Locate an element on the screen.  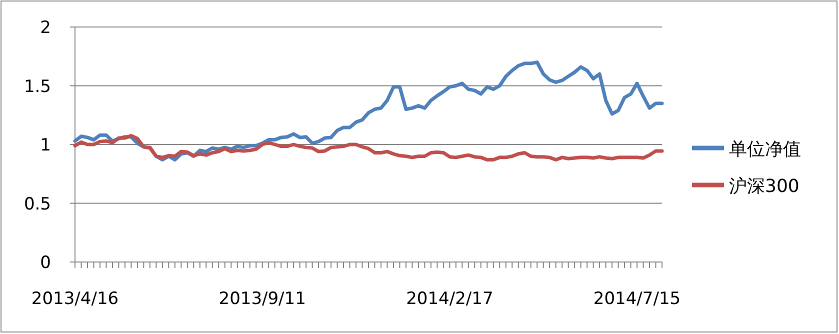
x-tick-label: 2014/2/17 is located at coordinates (450, 299).